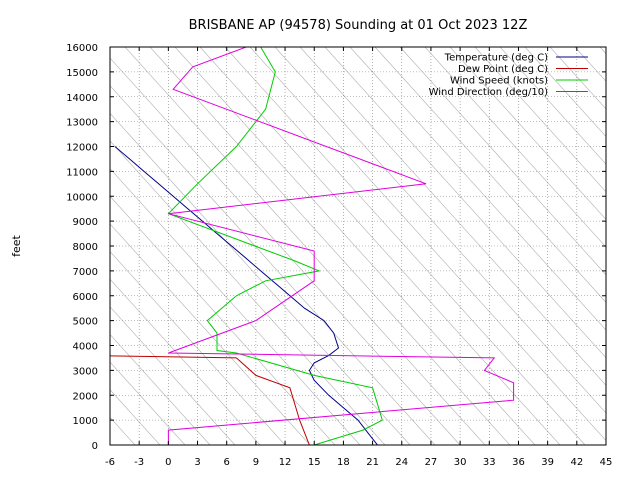 This screenshot has width=640, height=480. What do you see at coordinates (139, 462) in the screenshot?
I see `x-tick-label: -3` at bounding box center [139, 462].